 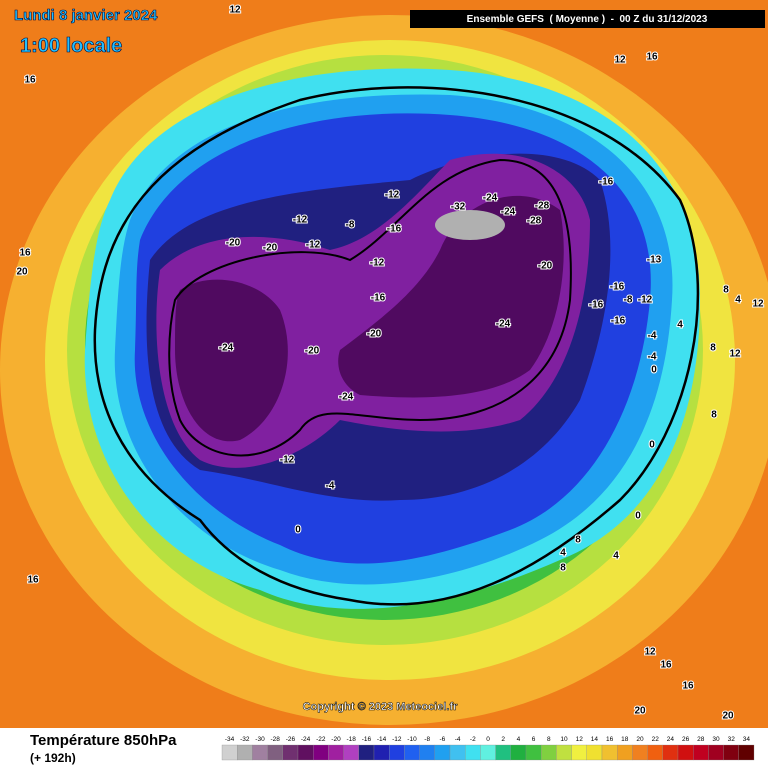 I want to click on legend-label: 0, so click(x=488, y=739).